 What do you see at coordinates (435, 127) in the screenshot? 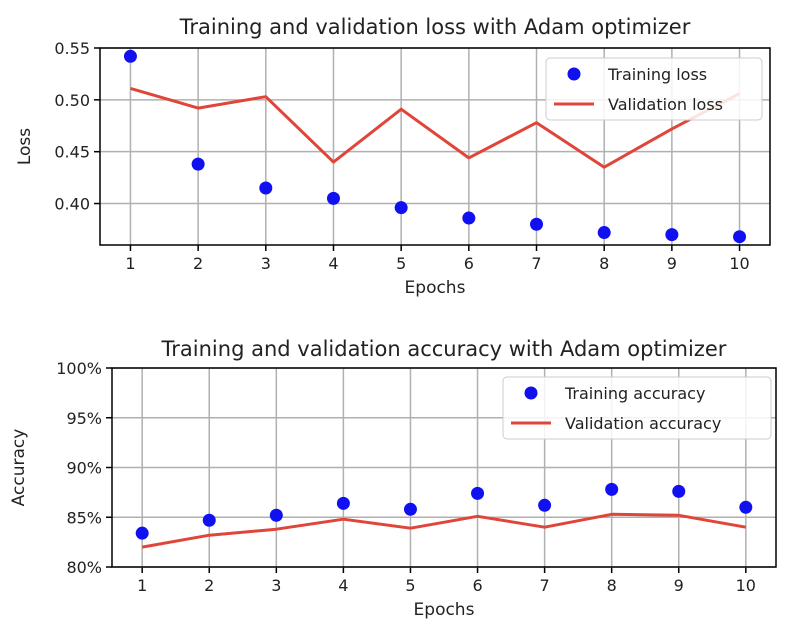
I see `loss-validation-line` at bounding box center [435, 127].